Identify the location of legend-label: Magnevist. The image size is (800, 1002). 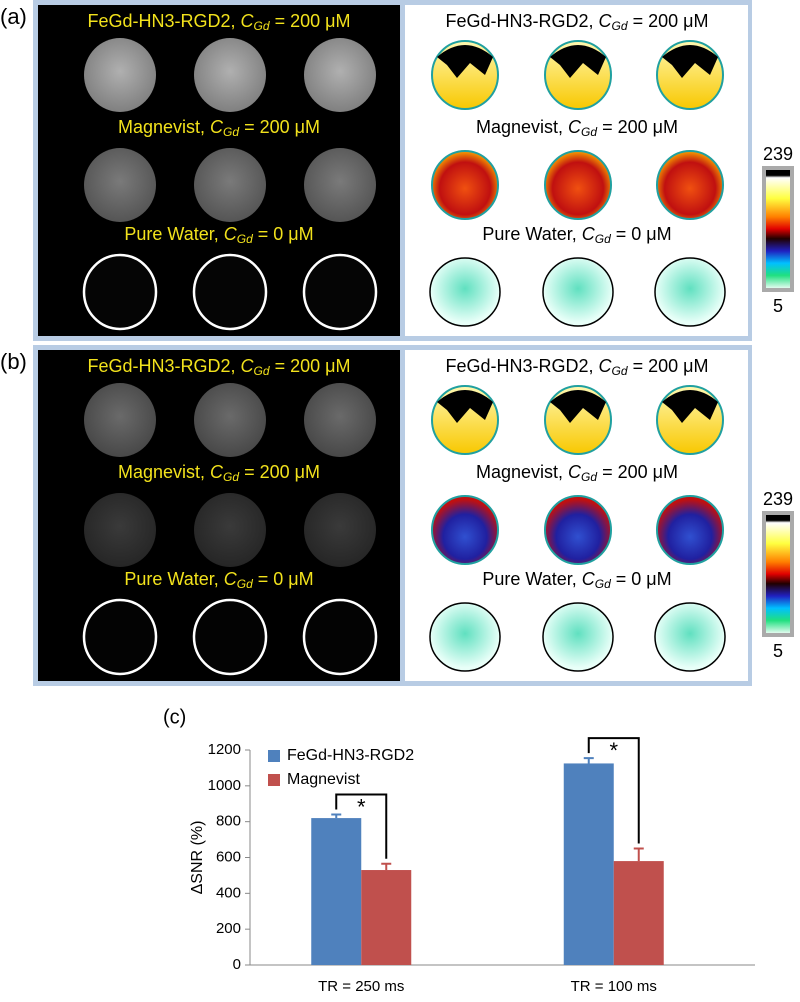
(323, 779).